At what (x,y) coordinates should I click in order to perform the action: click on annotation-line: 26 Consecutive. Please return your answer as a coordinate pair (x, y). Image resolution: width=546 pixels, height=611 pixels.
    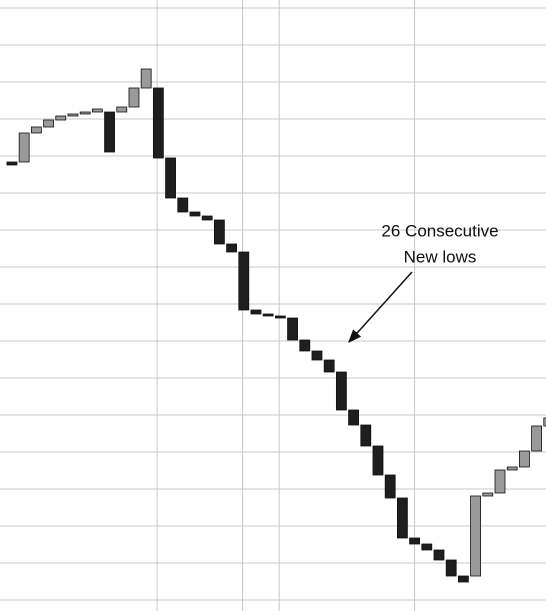
    Looking at the image, I should click on (439, 230).